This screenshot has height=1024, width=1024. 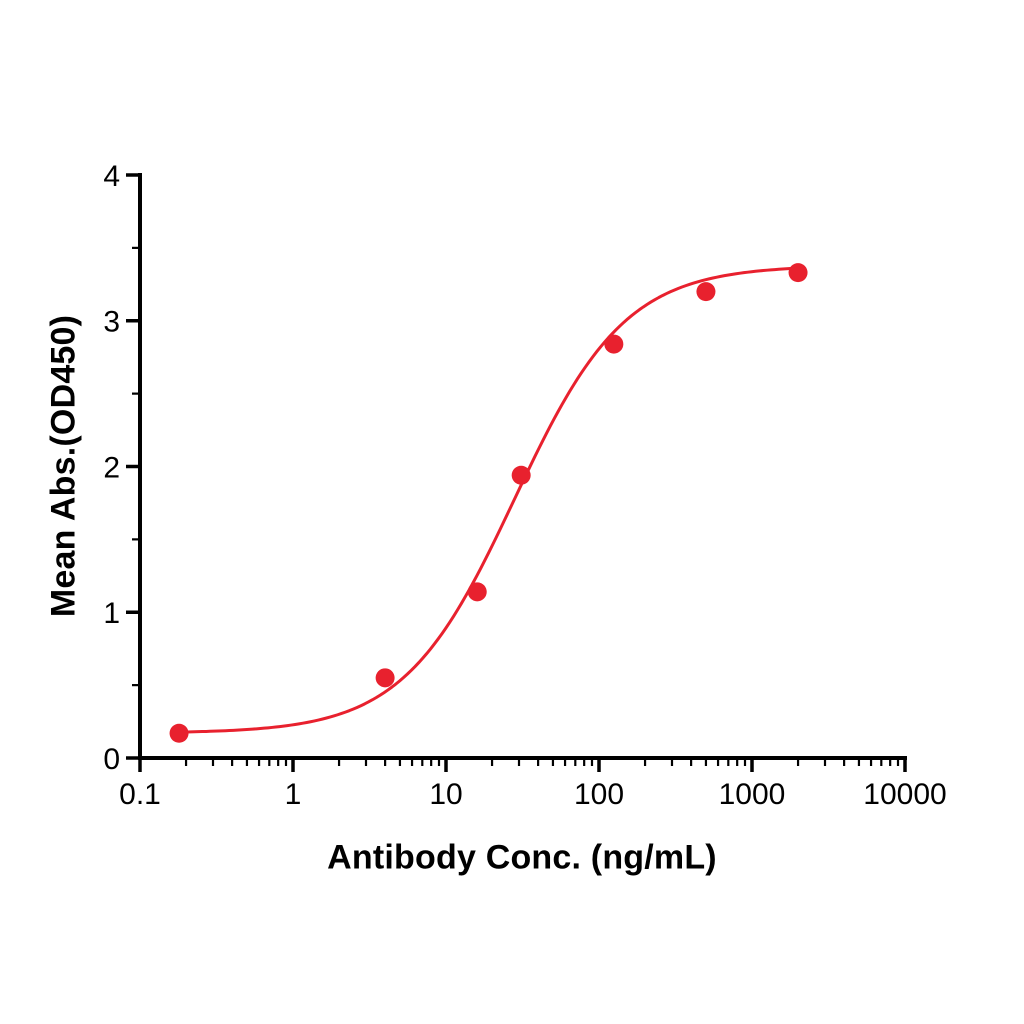 I want to click on svg-text: 0.1, so click(x=140, y=794).